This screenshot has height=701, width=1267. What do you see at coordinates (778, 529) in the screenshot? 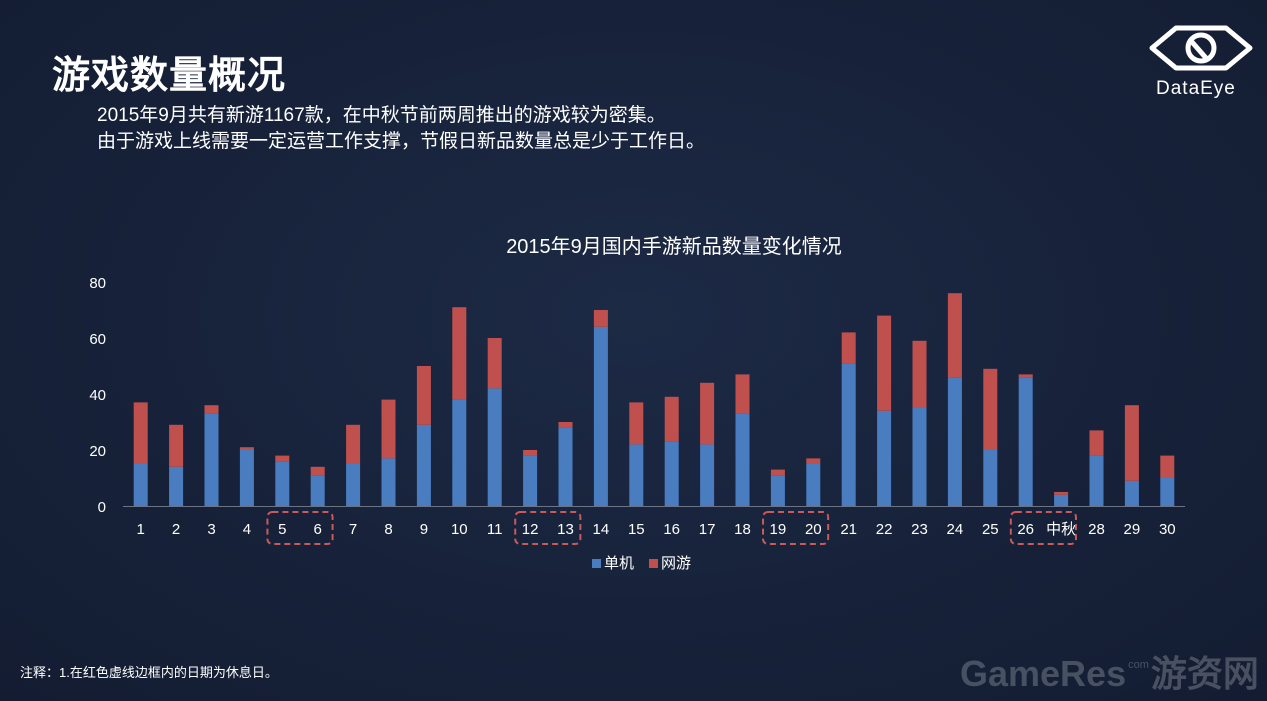
I see `x-tick-label: 19` at bounding box center [778, 529].